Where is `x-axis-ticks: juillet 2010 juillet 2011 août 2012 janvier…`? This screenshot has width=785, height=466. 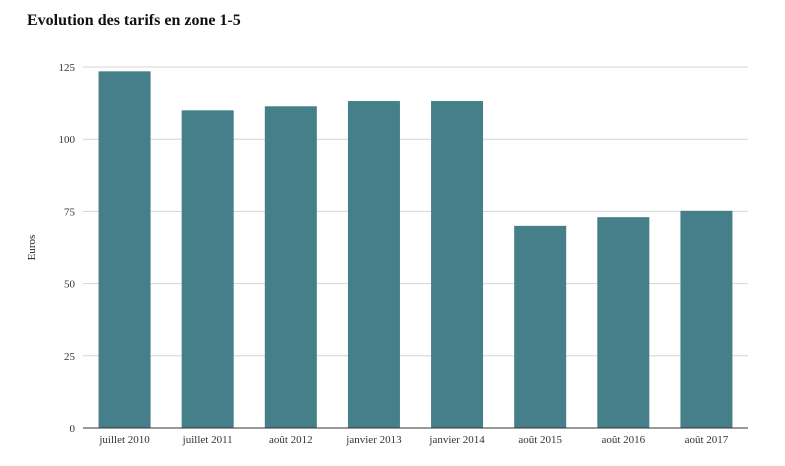 x-axis-ticks: juillet 2010 juillet 2011 août 2012 janvier… is located at coordinates (413, 440).